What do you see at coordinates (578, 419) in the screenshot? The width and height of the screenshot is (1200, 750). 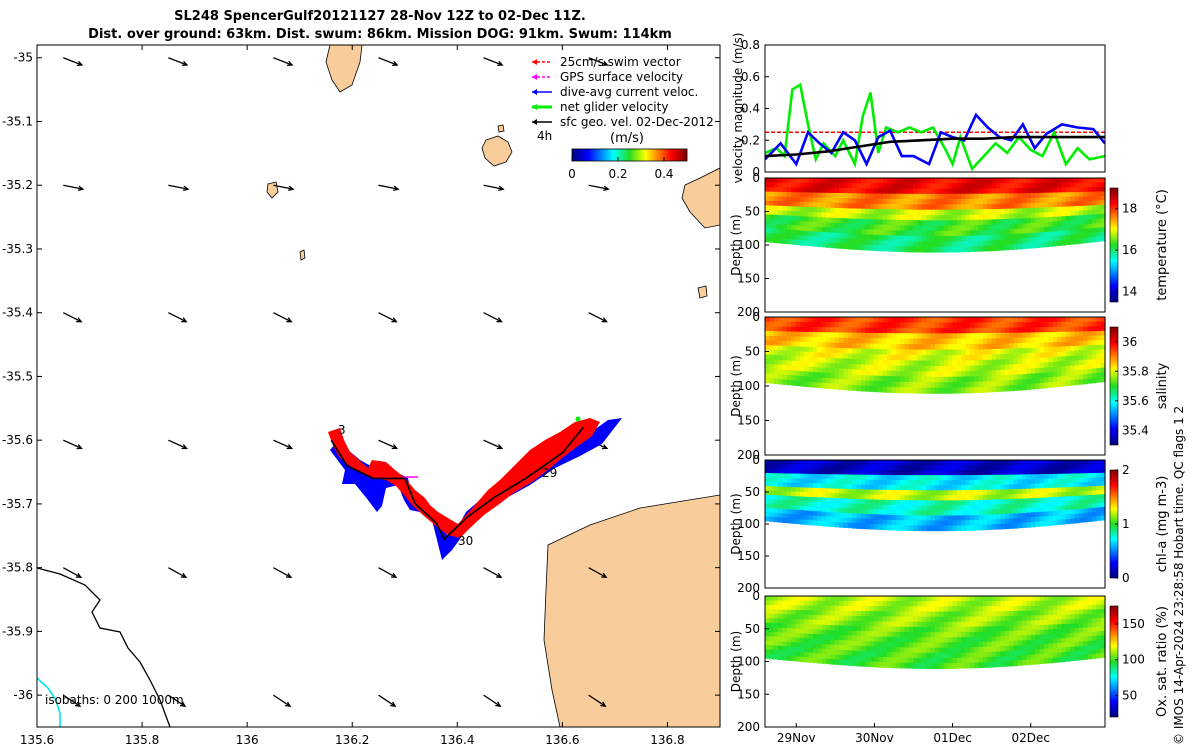 I see `net-glider-velocity-mark` at bounding box center [578, 419].